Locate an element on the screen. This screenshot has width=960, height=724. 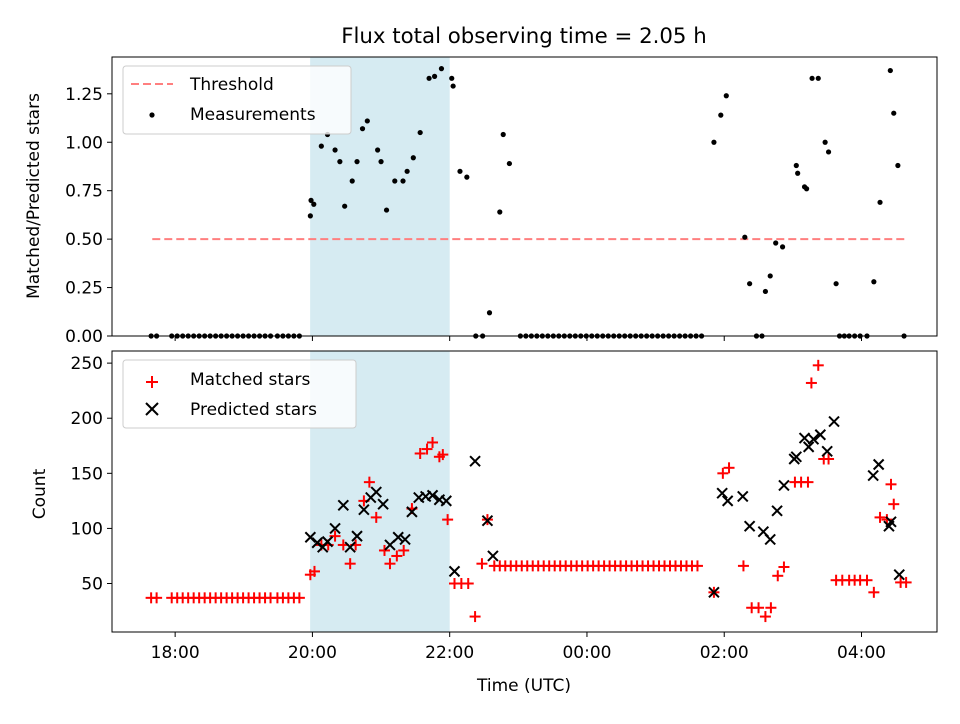
legend-predicted-swatch is located at coordinates (152, 409).